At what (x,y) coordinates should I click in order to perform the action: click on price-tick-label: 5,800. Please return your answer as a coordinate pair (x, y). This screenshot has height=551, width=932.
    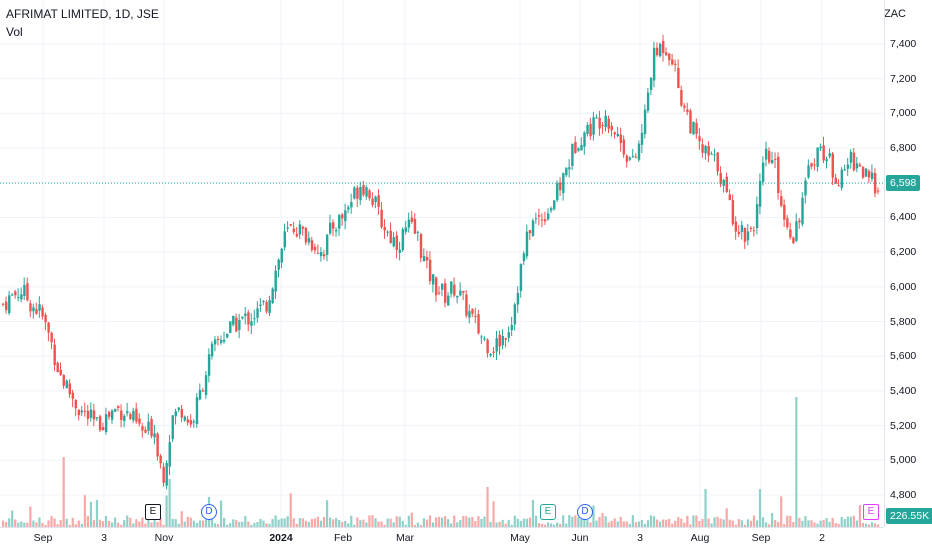
    Looking at the image, I should click on (903, 321).